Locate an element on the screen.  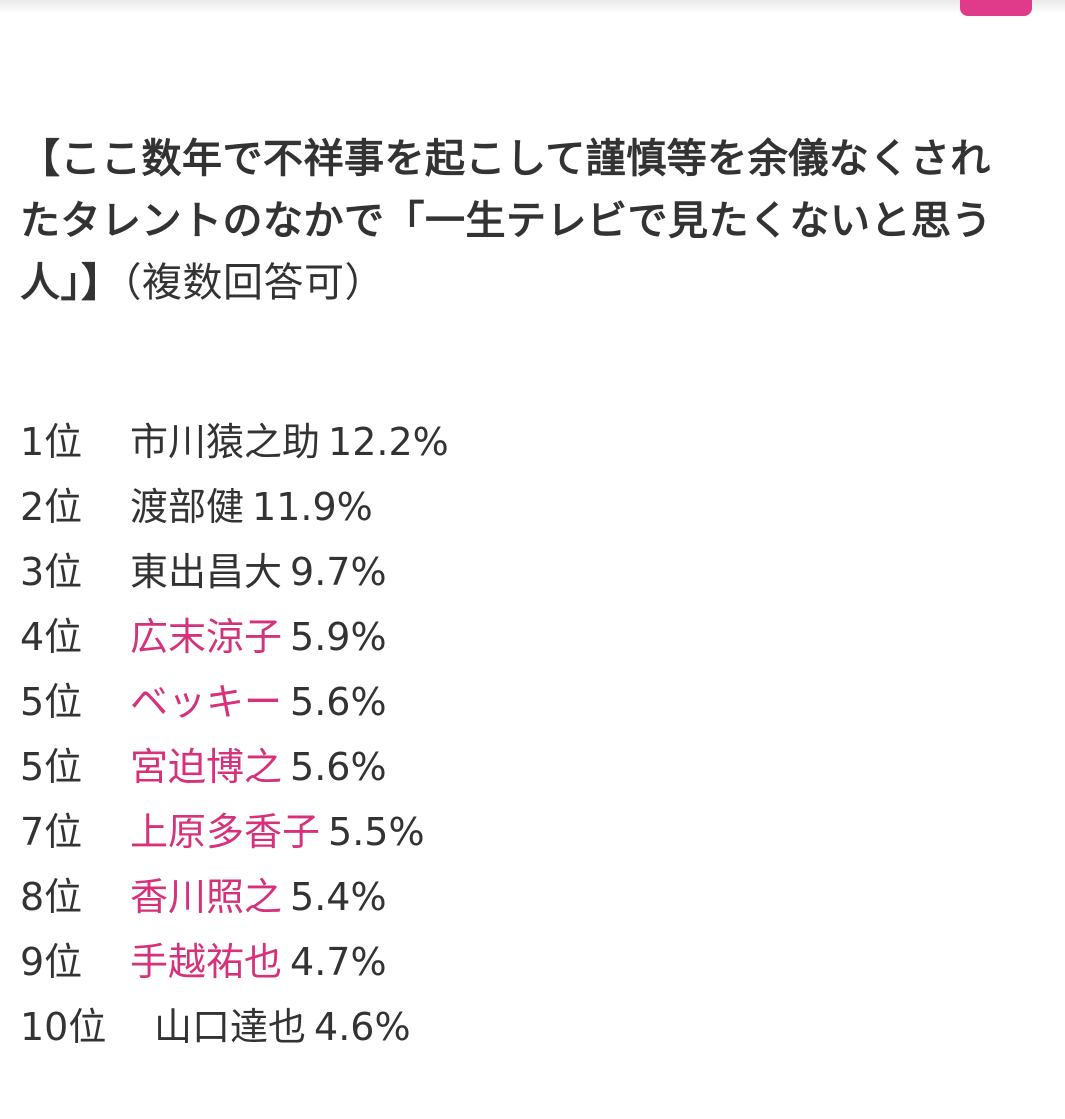
percent-value: 5.5% is located at coordinates (376, 832).